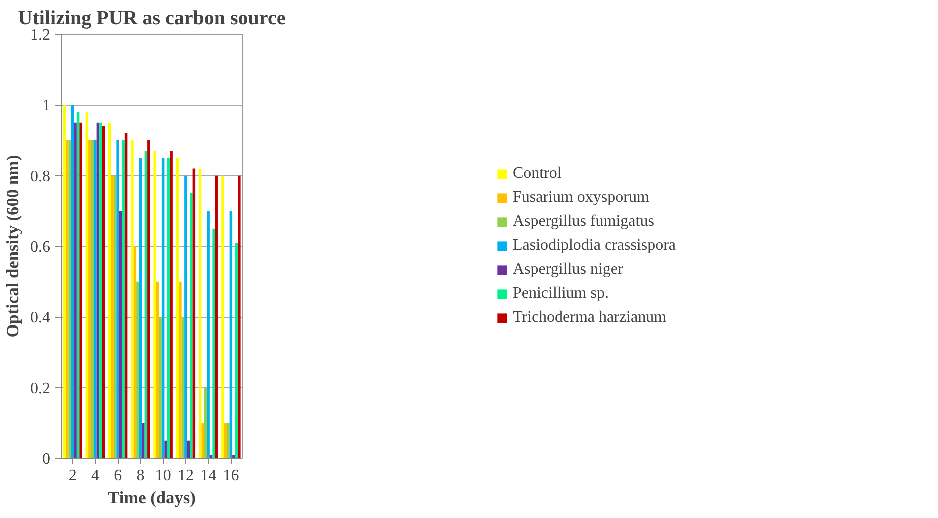 The image size is (938, 518). What do you see at coordinates (163, 476) in the screenshot?
I see `x-tick-label: 10` at bounding box center [163, 476].